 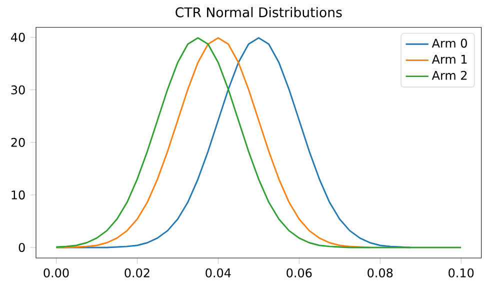 I want to click on chart-title: CTR Normal Distributions, so click(x=259, y=12).